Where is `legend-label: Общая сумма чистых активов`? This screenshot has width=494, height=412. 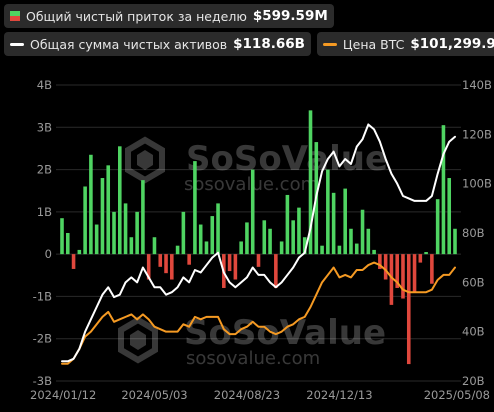
legend-label: Общая сумма чистых активов is located at coordinates (129, 44).